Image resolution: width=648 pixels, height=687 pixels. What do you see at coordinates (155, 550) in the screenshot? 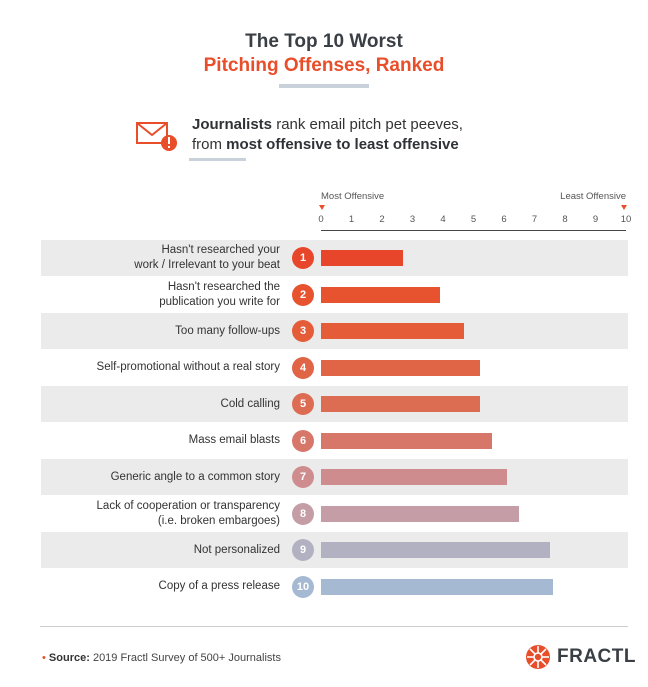
I see `category-label: Not personalized` at bounding box center [155, 550].